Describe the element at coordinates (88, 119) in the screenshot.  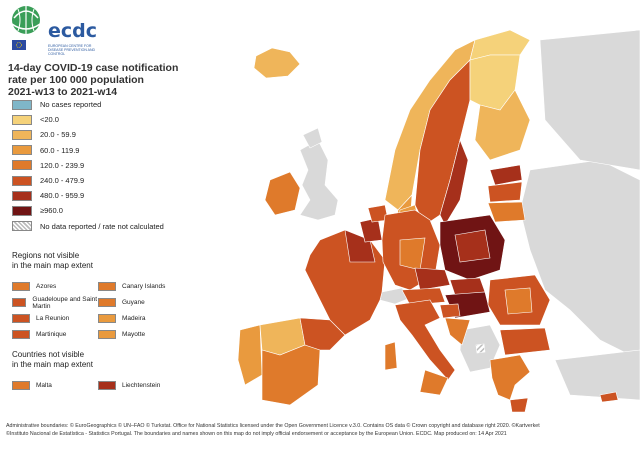
I see `legend-item: <20.0` at that location.